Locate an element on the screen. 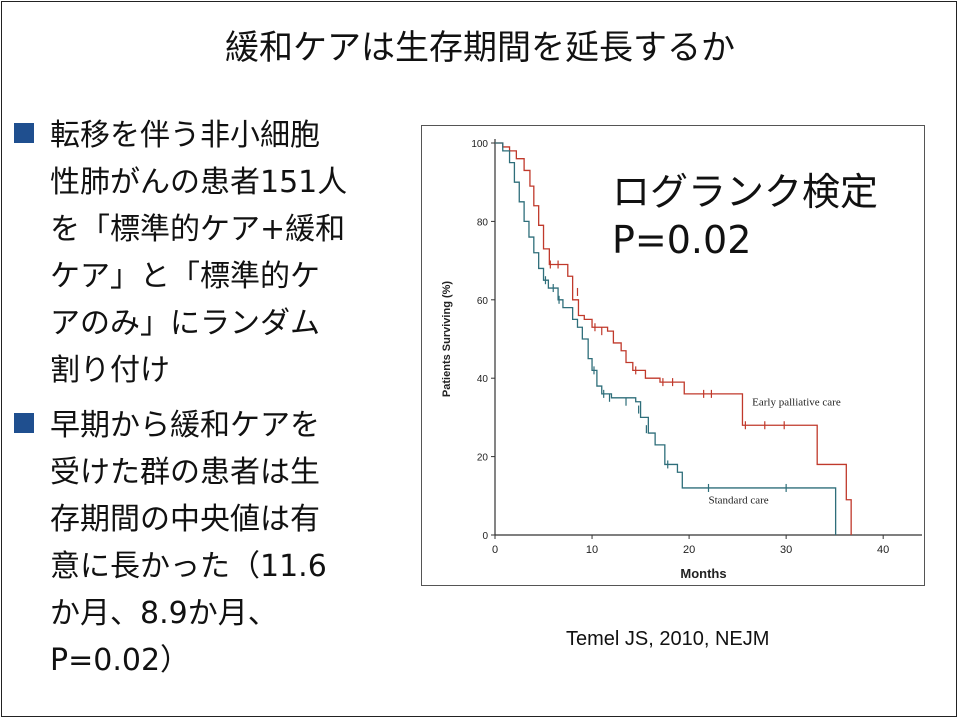 This screenshot has width=960, height=720. y-tick-label: 80 is located at coordinates (483, 222).